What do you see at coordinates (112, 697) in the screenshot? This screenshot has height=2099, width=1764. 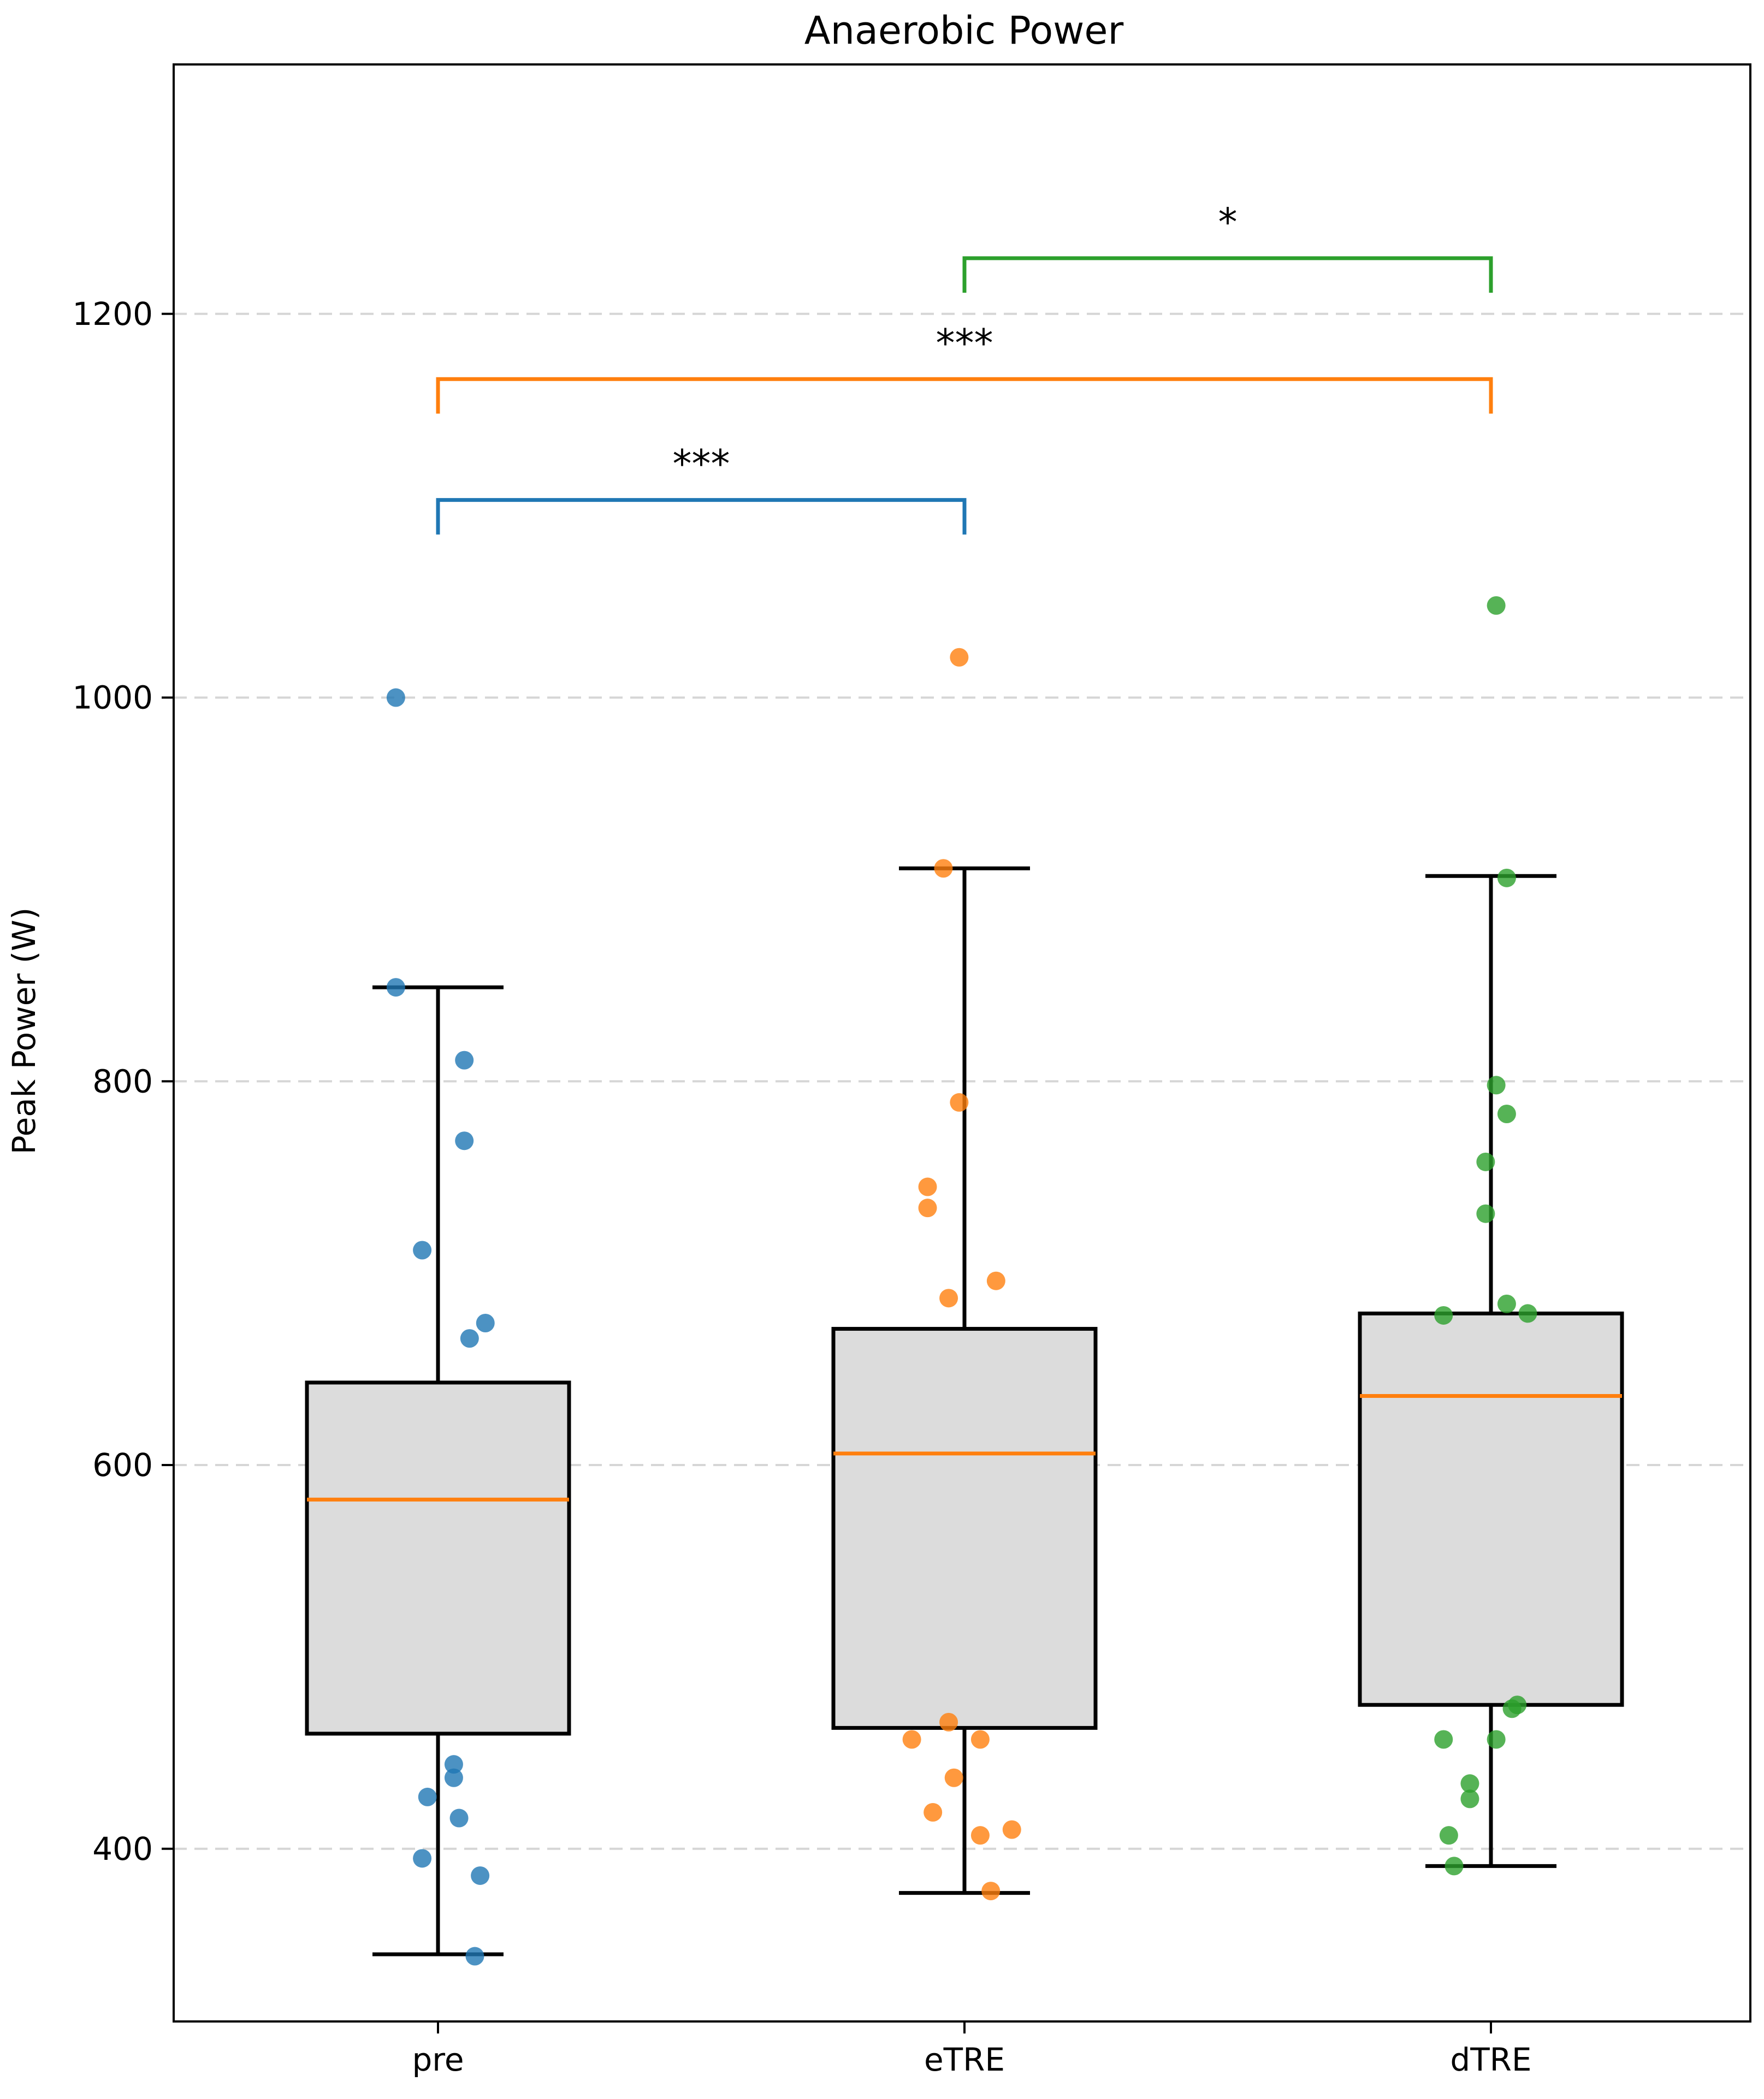 I see `y-tick-label-1000: 1000` at bounding box center [112, 697].